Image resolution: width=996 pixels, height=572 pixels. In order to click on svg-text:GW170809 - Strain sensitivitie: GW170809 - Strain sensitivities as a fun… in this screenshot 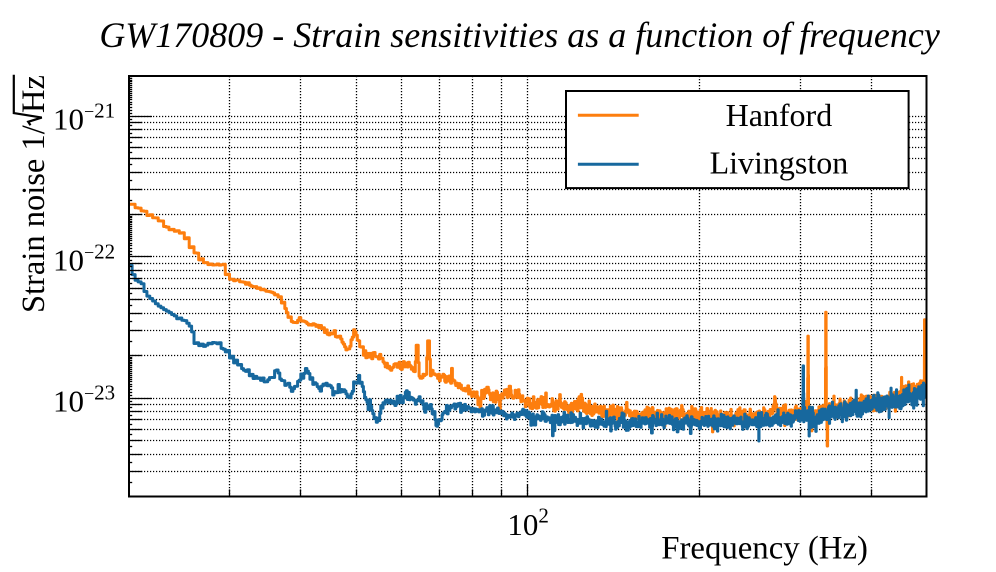, I will do `click(519, 35)`.